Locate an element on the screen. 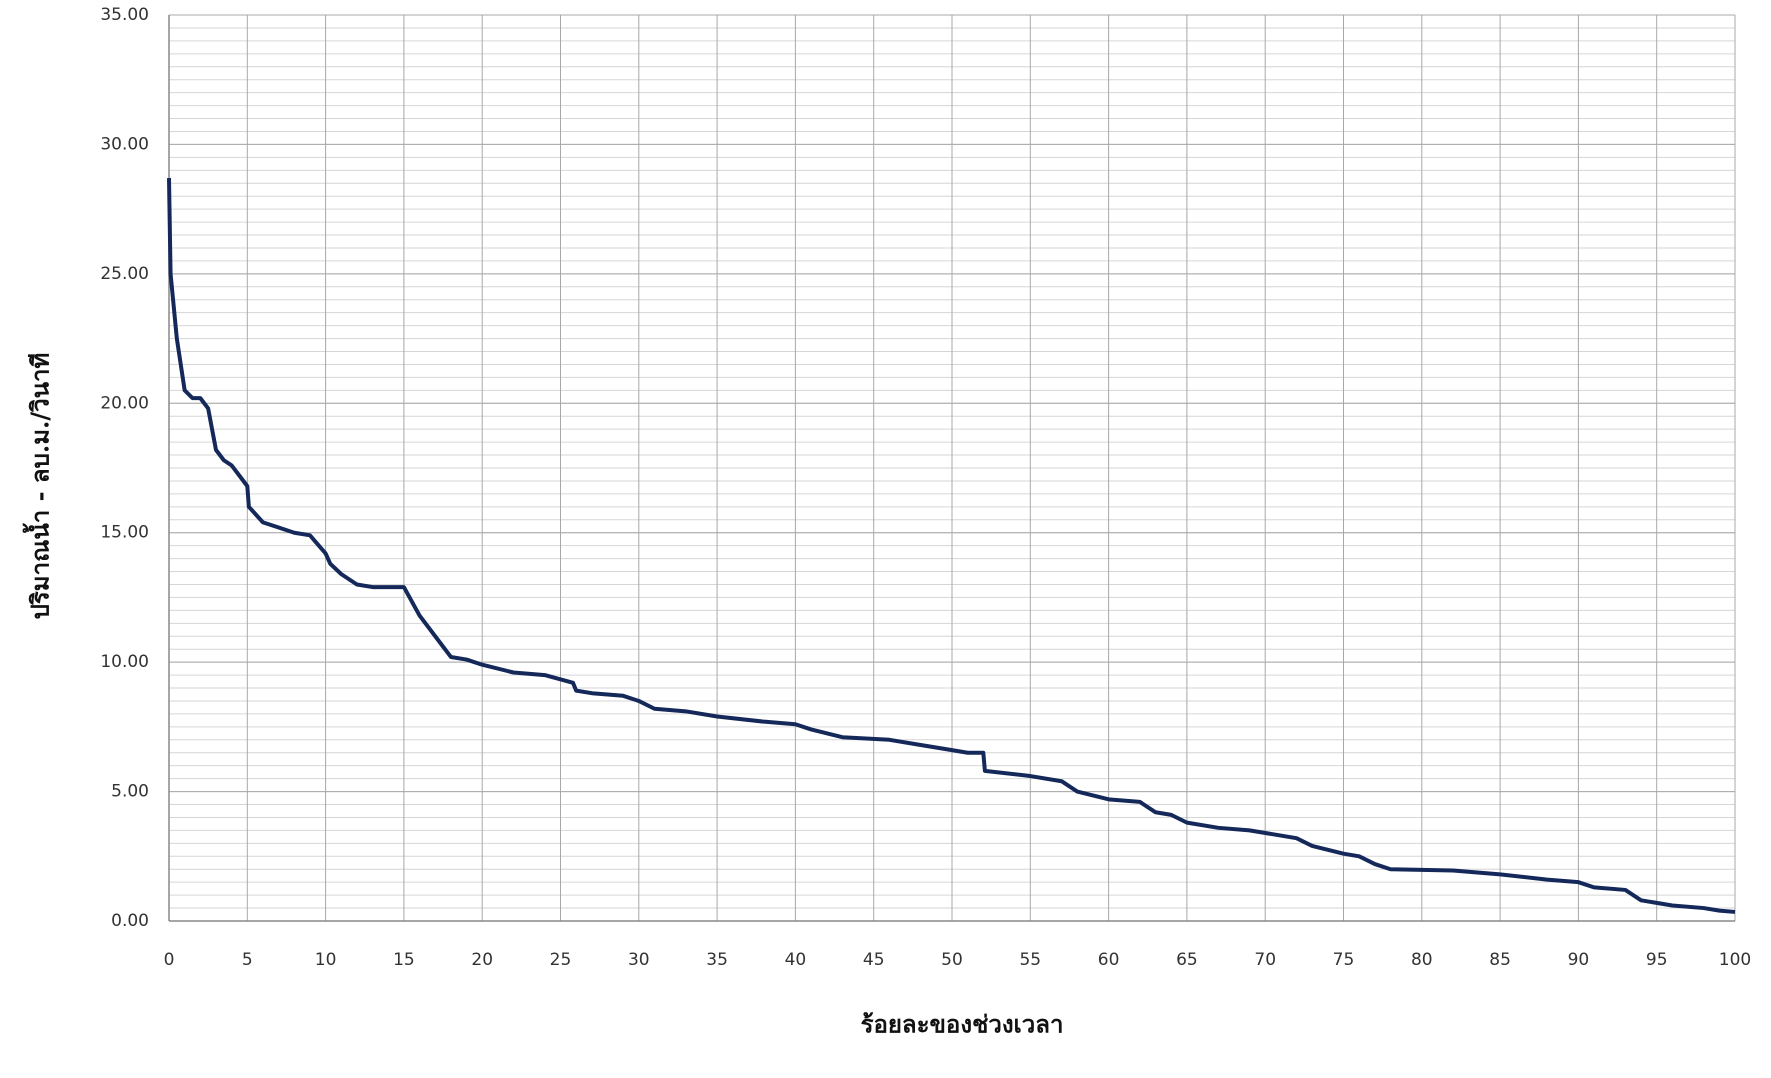  x-tick-label: 100 is located at coordinates (1735, 960).